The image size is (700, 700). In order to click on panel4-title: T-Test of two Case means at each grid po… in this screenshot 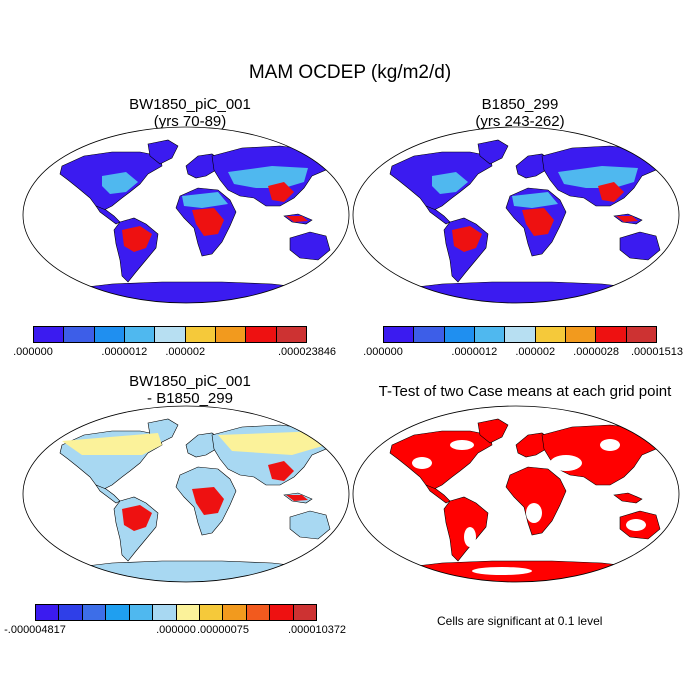, I will do `click(525, 391)`.